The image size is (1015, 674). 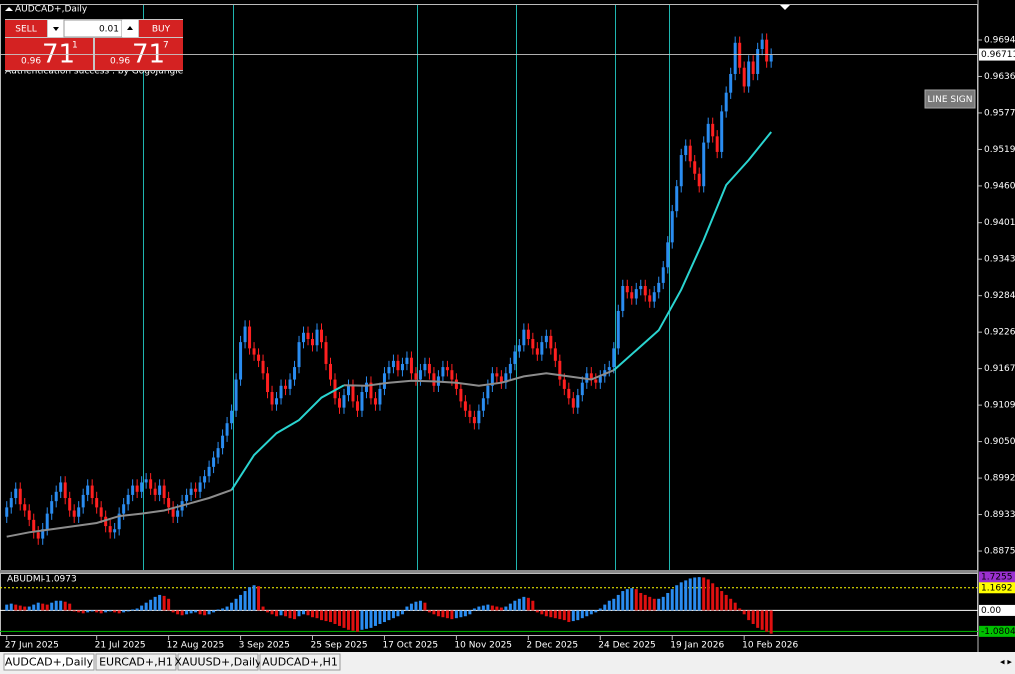 I want to click on lot-value: 0.01, so click(x=109, y=30).